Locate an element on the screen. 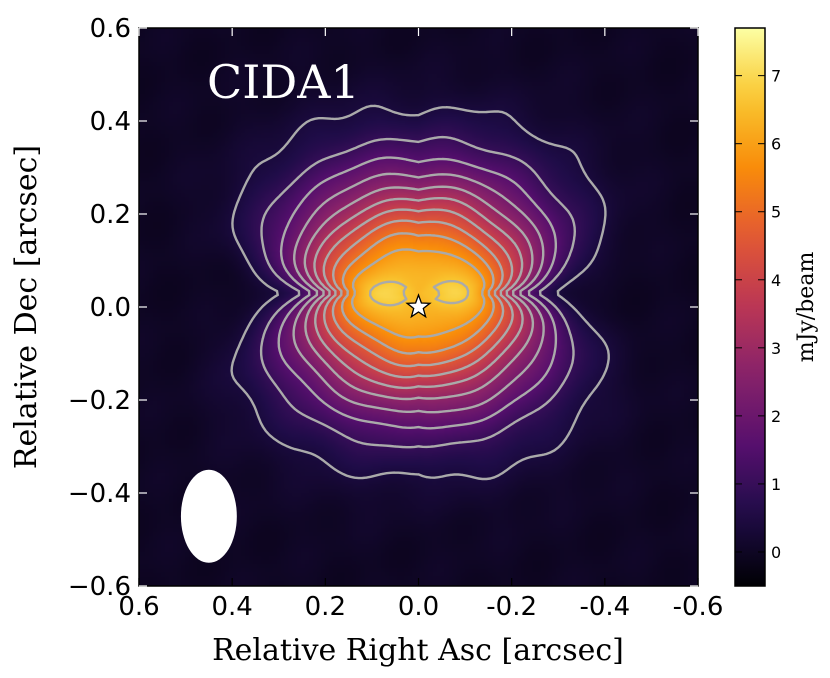 This screenshot has width=830, height=678. x-tick-label: 0.2 is located at coordinates (325, 607).